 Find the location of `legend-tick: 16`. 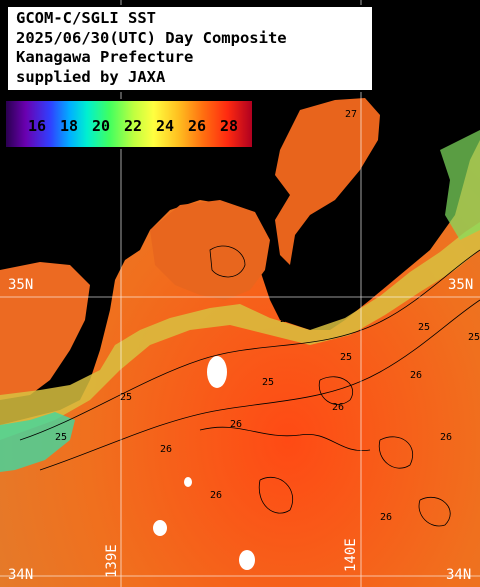

legend-tick: 16 is located at coordinates (37, 126).